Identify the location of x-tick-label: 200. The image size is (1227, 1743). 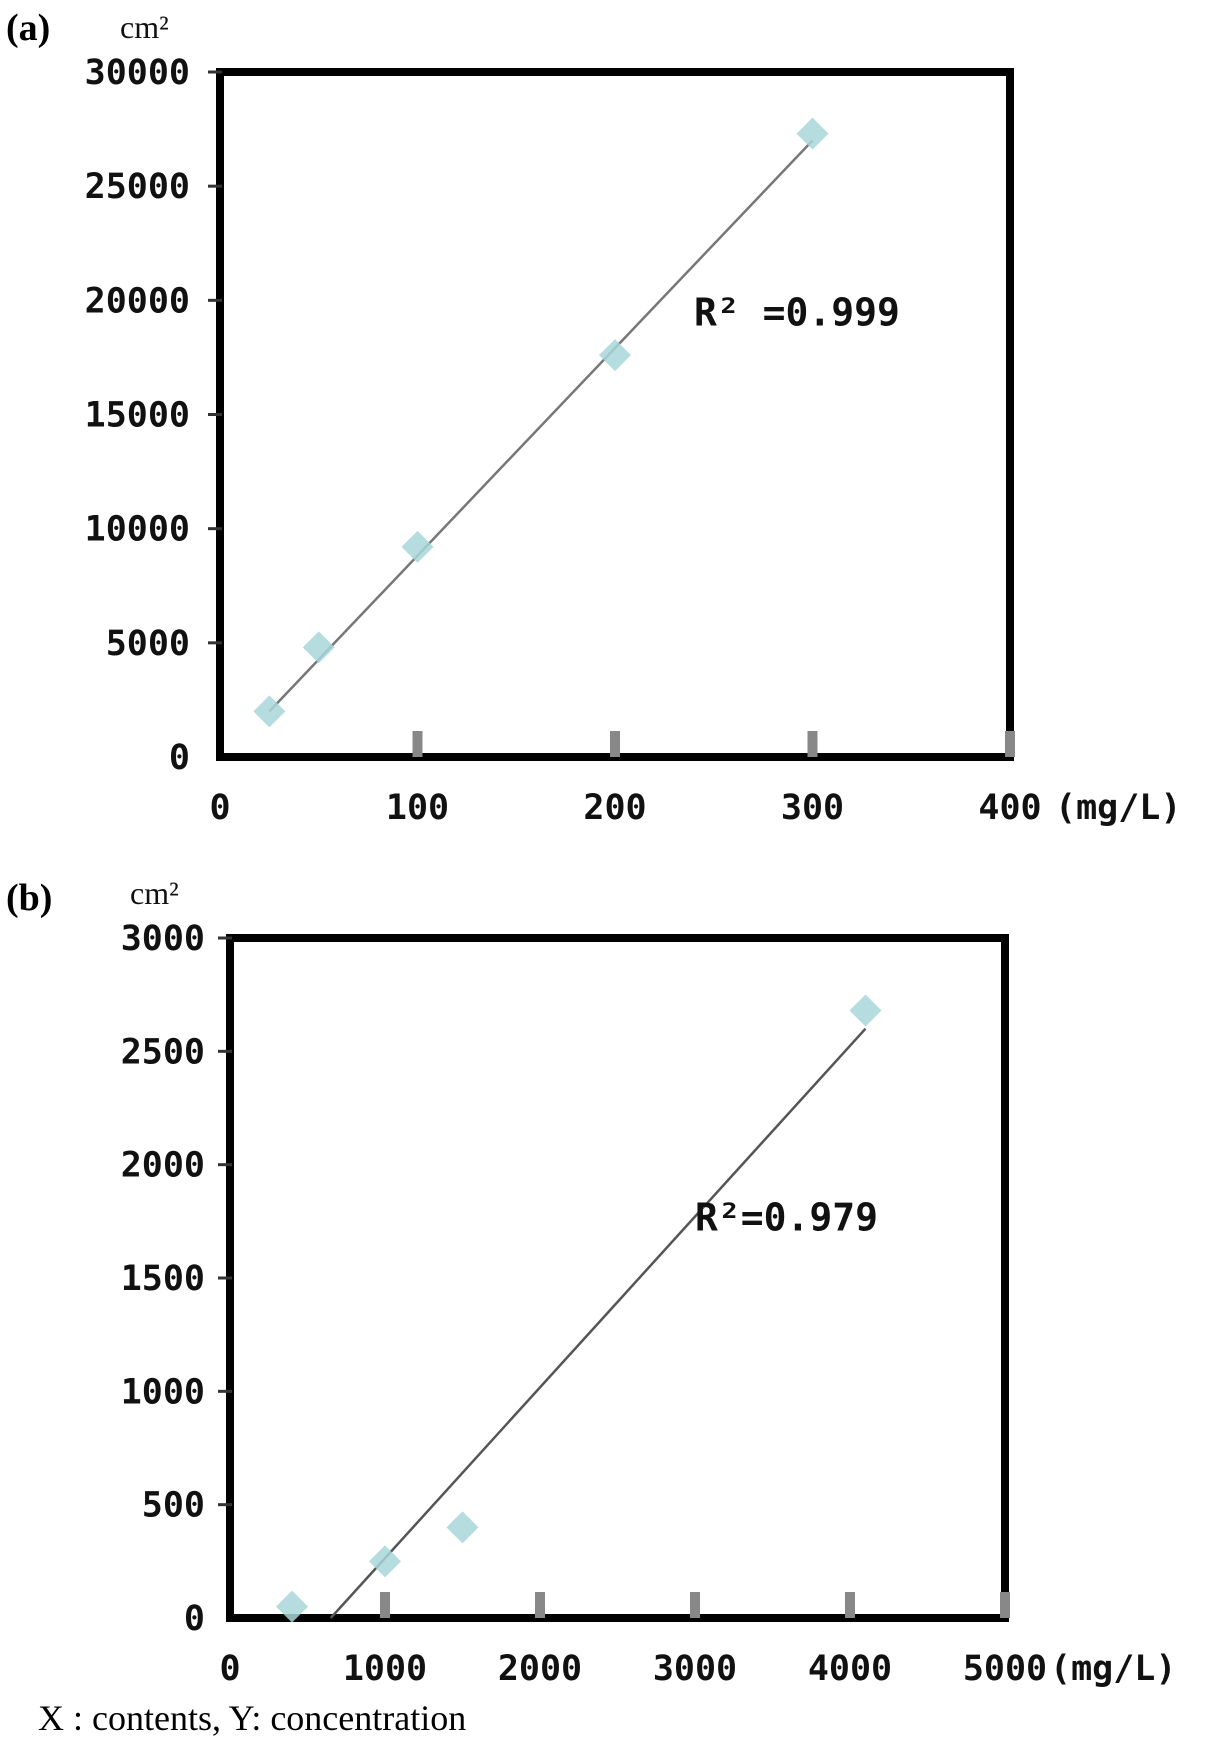
(614, 808).